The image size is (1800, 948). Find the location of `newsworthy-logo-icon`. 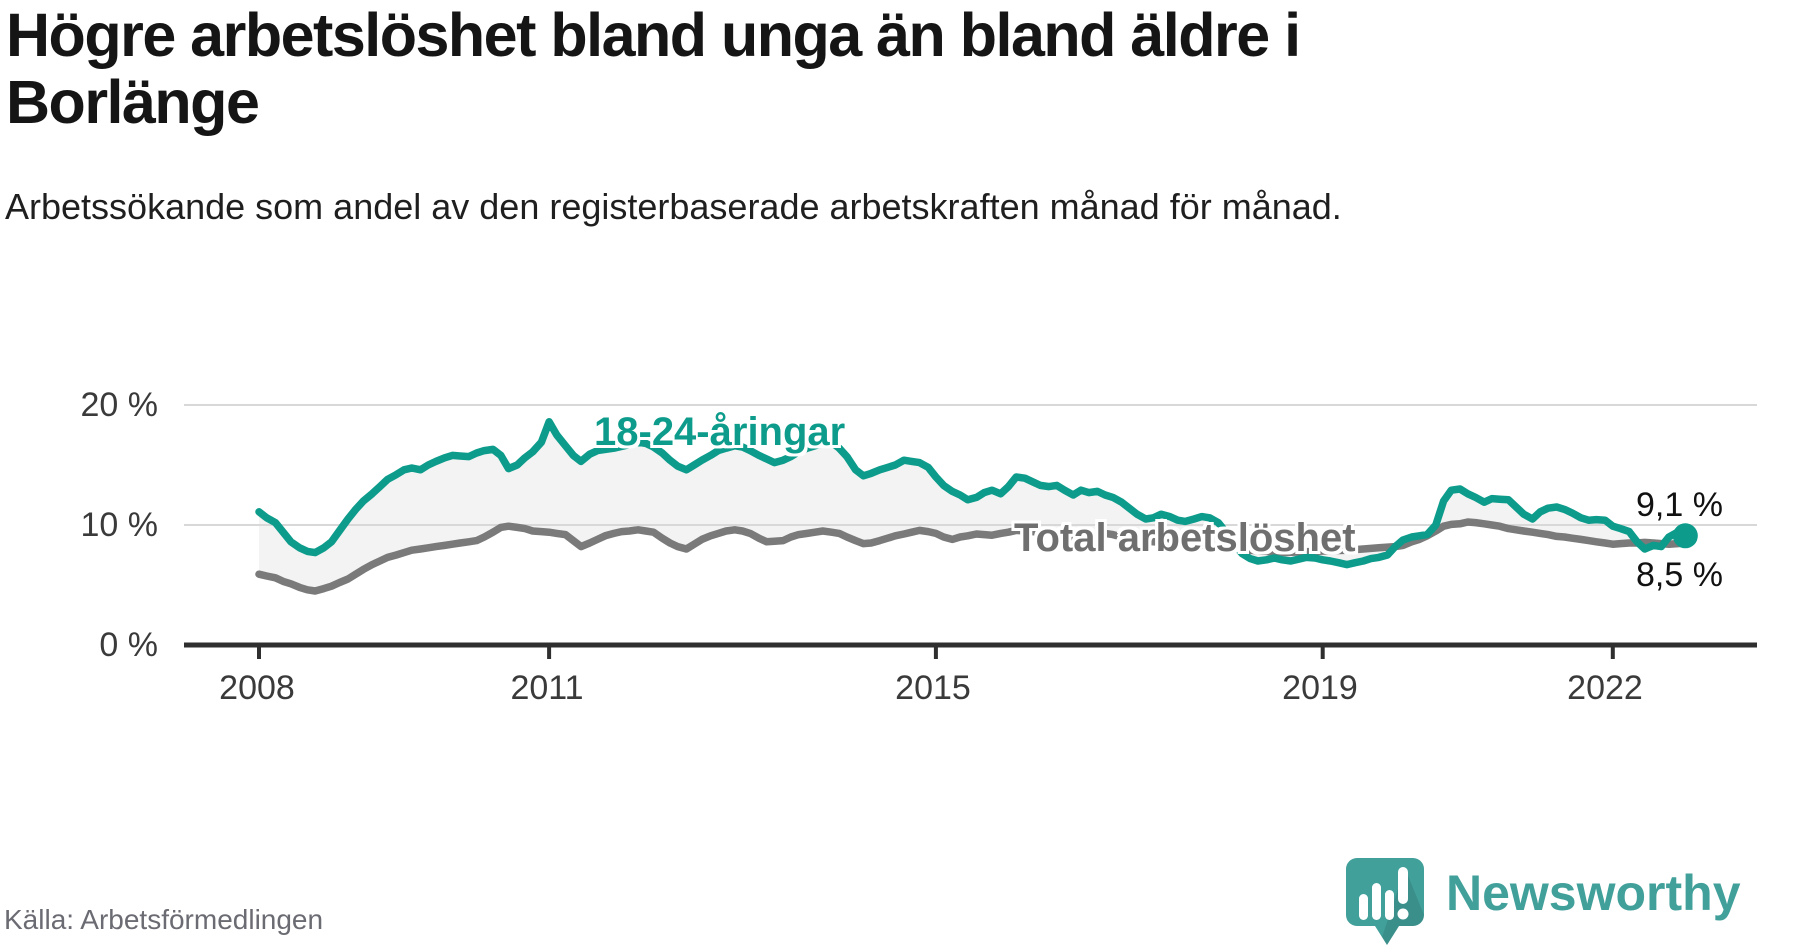

newsworthy-logo-icon is located at coordinates (1385, 901).